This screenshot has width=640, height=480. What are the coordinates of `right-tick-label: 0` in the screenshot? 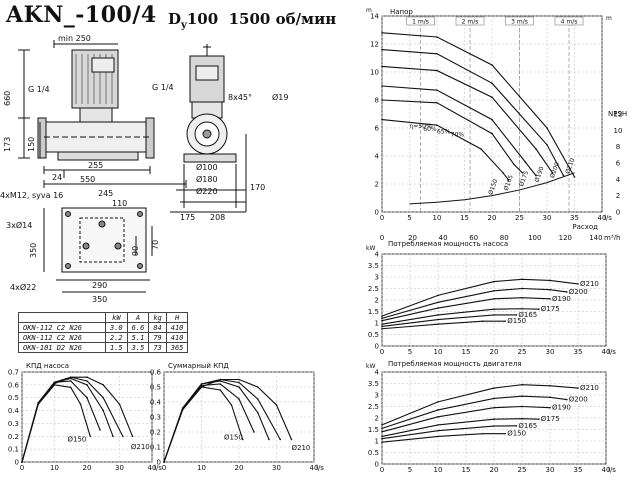 It's located at (618, 213).